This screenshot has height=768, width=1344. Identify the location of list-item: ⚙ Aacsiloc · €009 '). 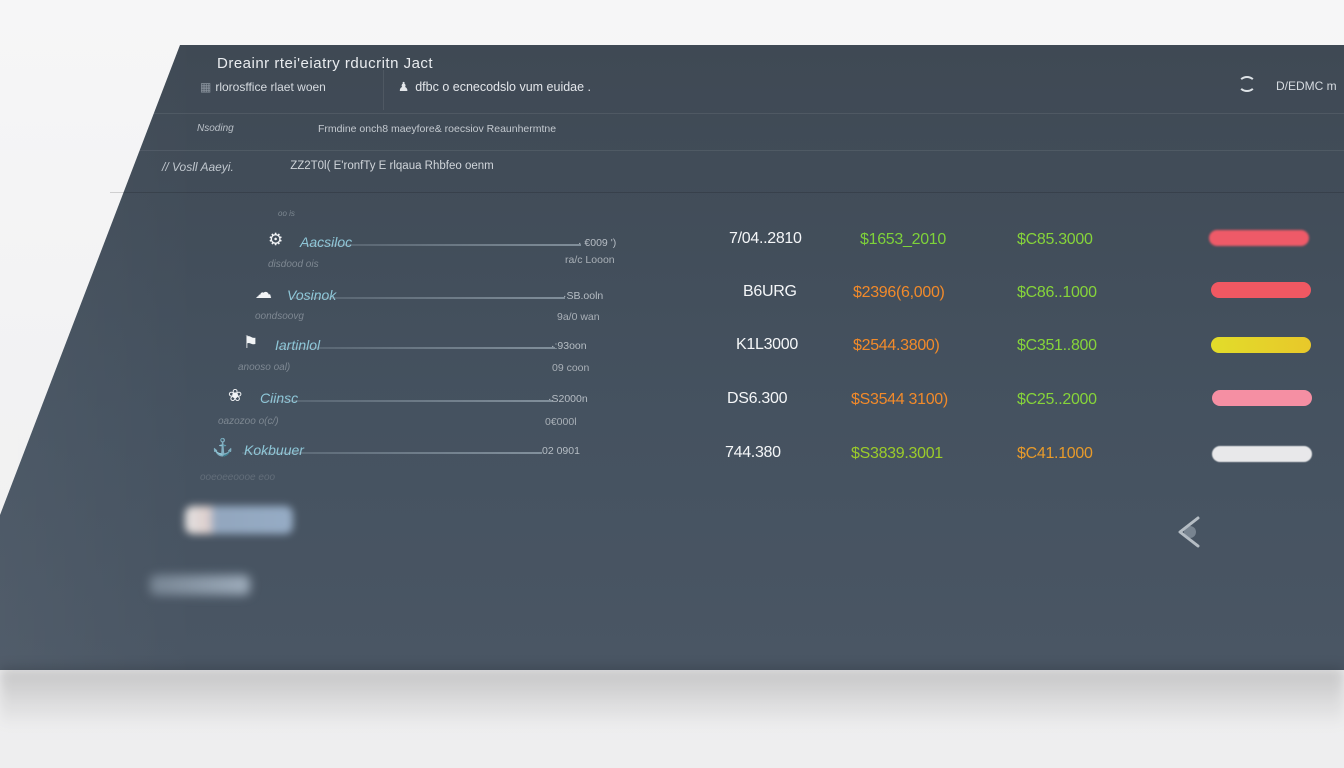
(448, 243).